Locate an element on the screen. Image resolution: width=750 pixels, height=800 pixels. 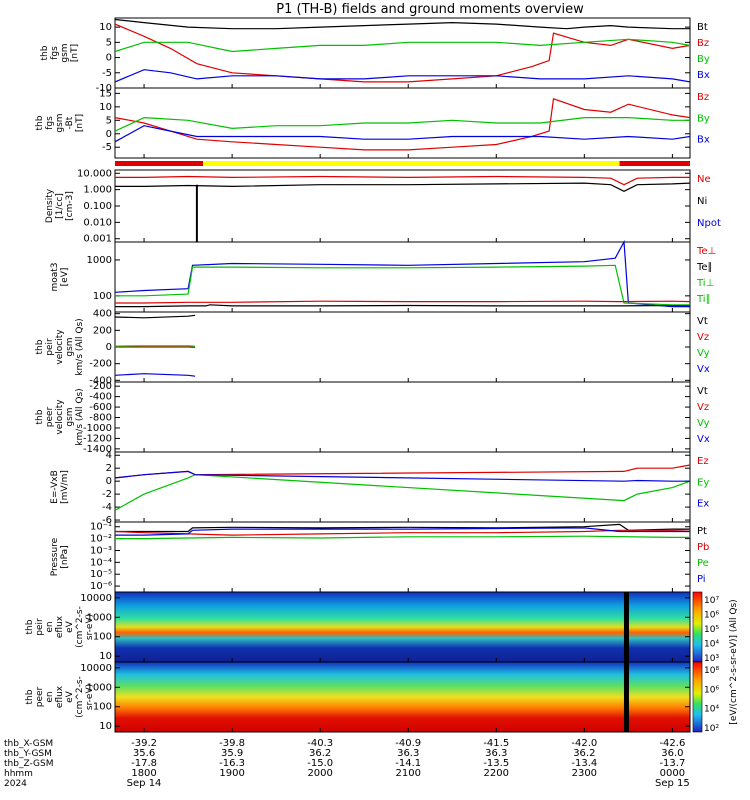
legend-label: Pi is located at coordinates (701, 579).